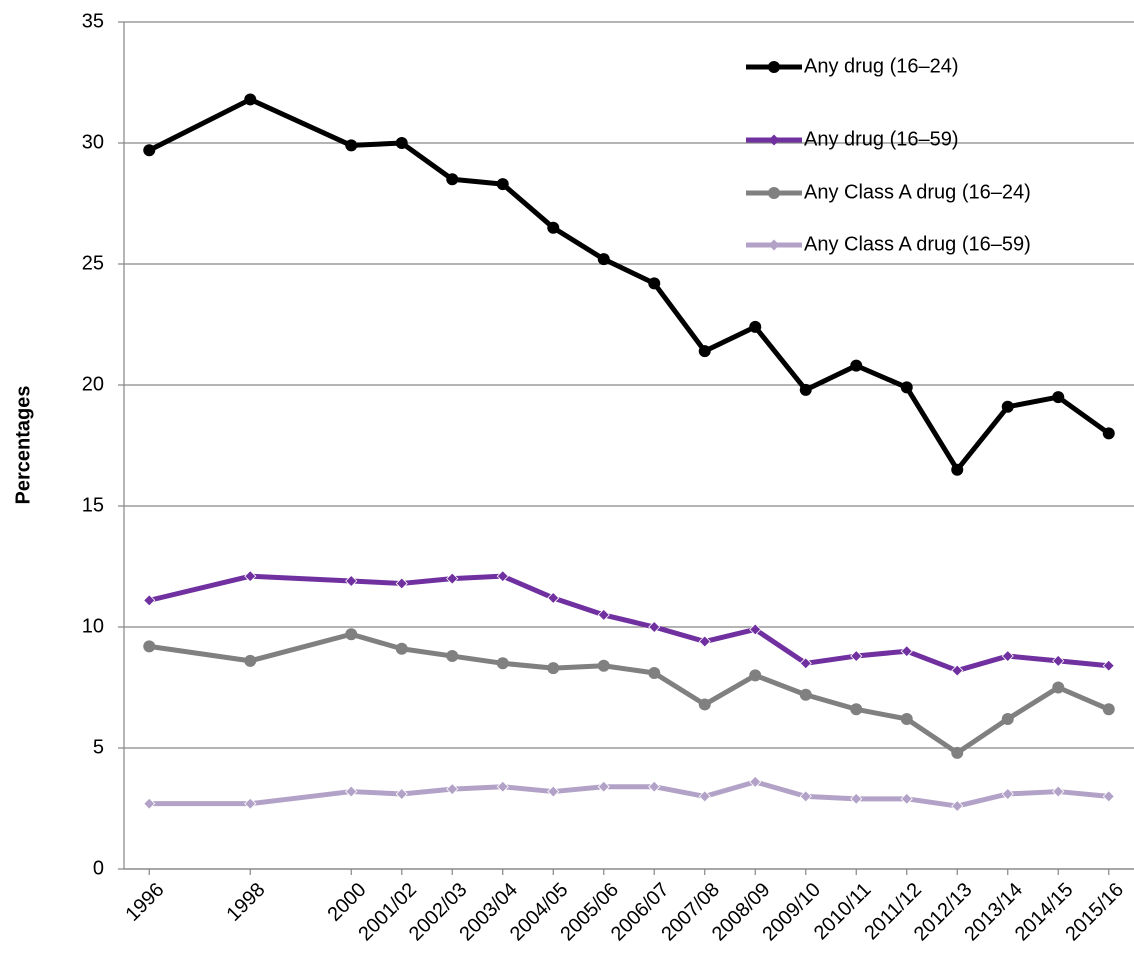 This screenshot has width=1134, height=968. Describe the element at coordinates (93, 263) in the screenshot. I see `y-tick-label: 25` at that location.